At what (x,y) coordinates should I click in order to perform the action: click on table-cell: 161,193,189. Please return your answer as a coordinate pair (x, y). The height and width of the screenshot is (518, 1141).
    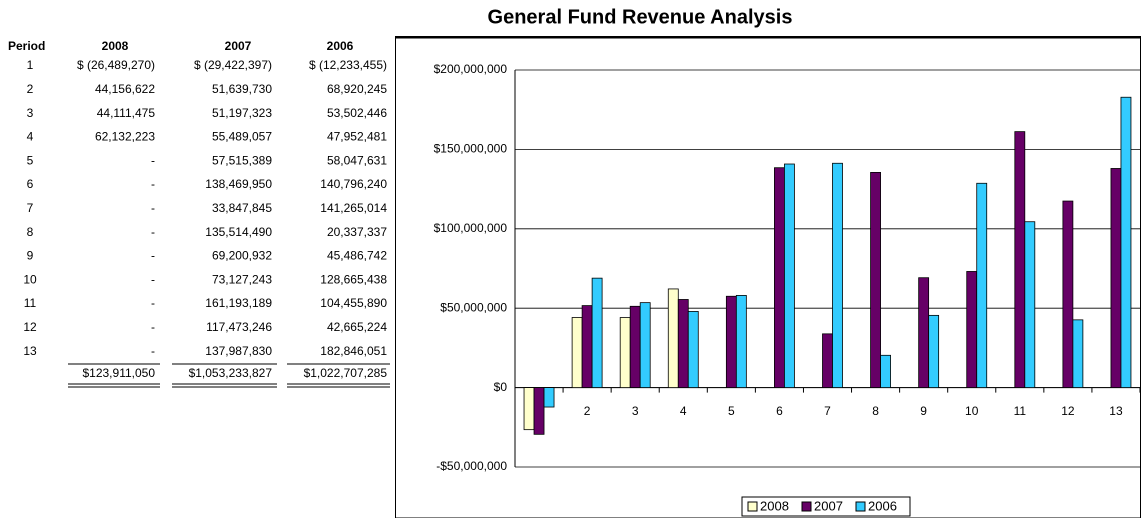
    Looking at the image, I should click on (238, 303).